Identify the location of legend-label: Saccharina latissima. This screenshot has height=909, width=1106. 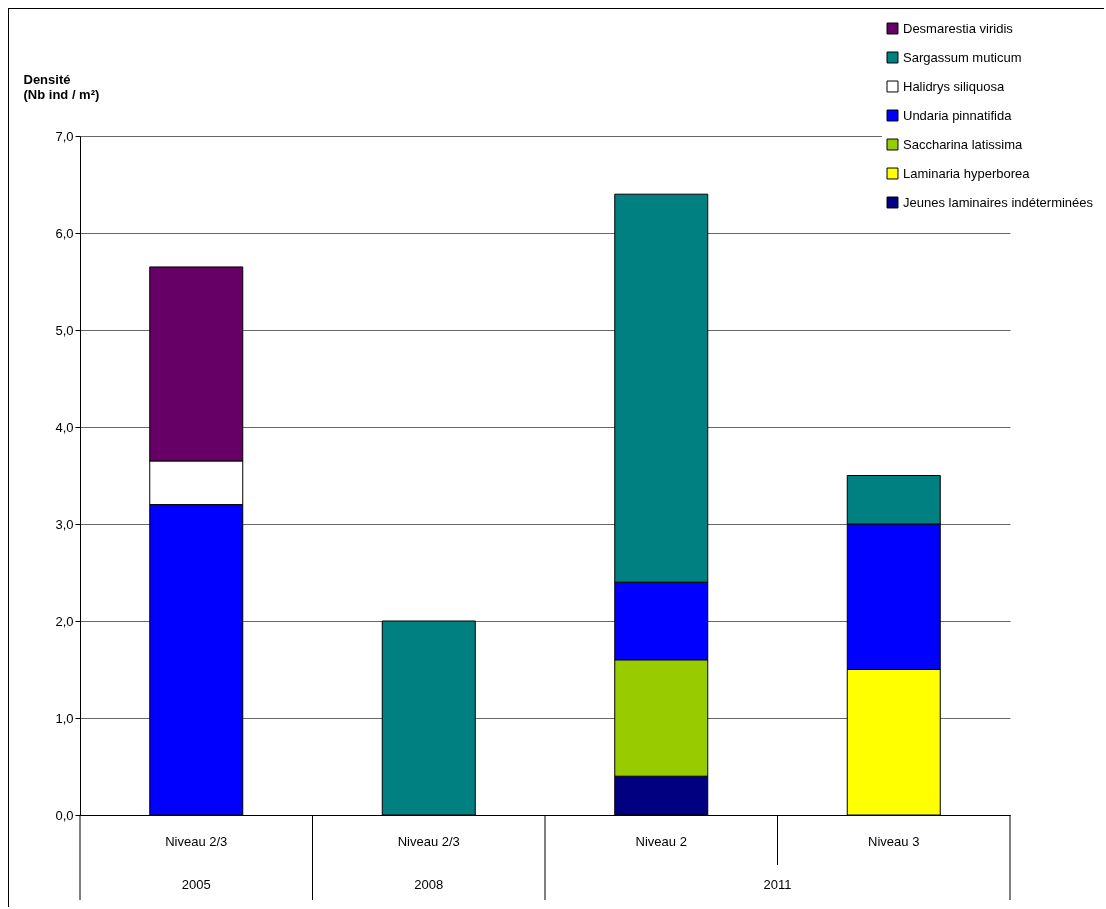
(963, 144).